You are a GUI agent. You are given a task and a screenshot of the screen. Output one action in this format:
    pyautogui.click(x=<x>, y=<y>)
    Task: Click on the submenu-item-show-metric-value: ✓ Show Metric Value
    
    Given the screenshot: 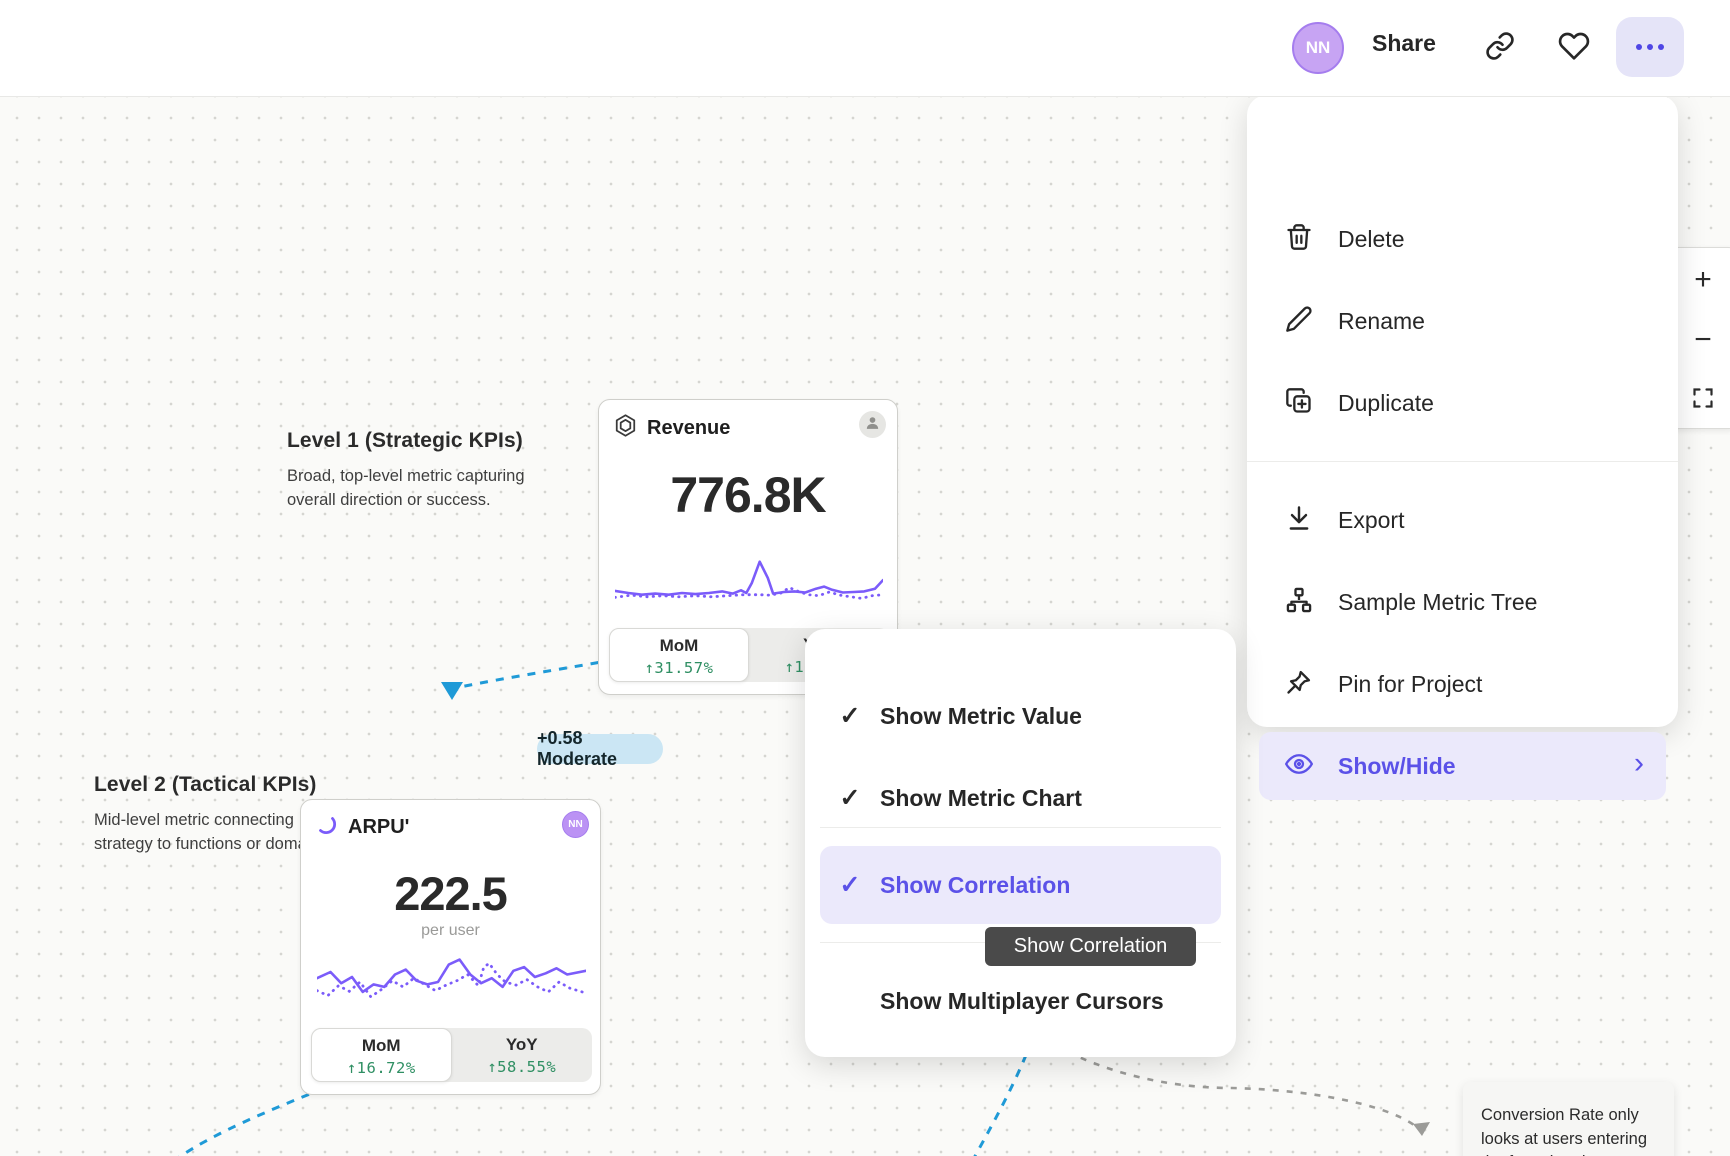 What is the action you would take?
    pyautogui.click(x=1020, y=716)
    